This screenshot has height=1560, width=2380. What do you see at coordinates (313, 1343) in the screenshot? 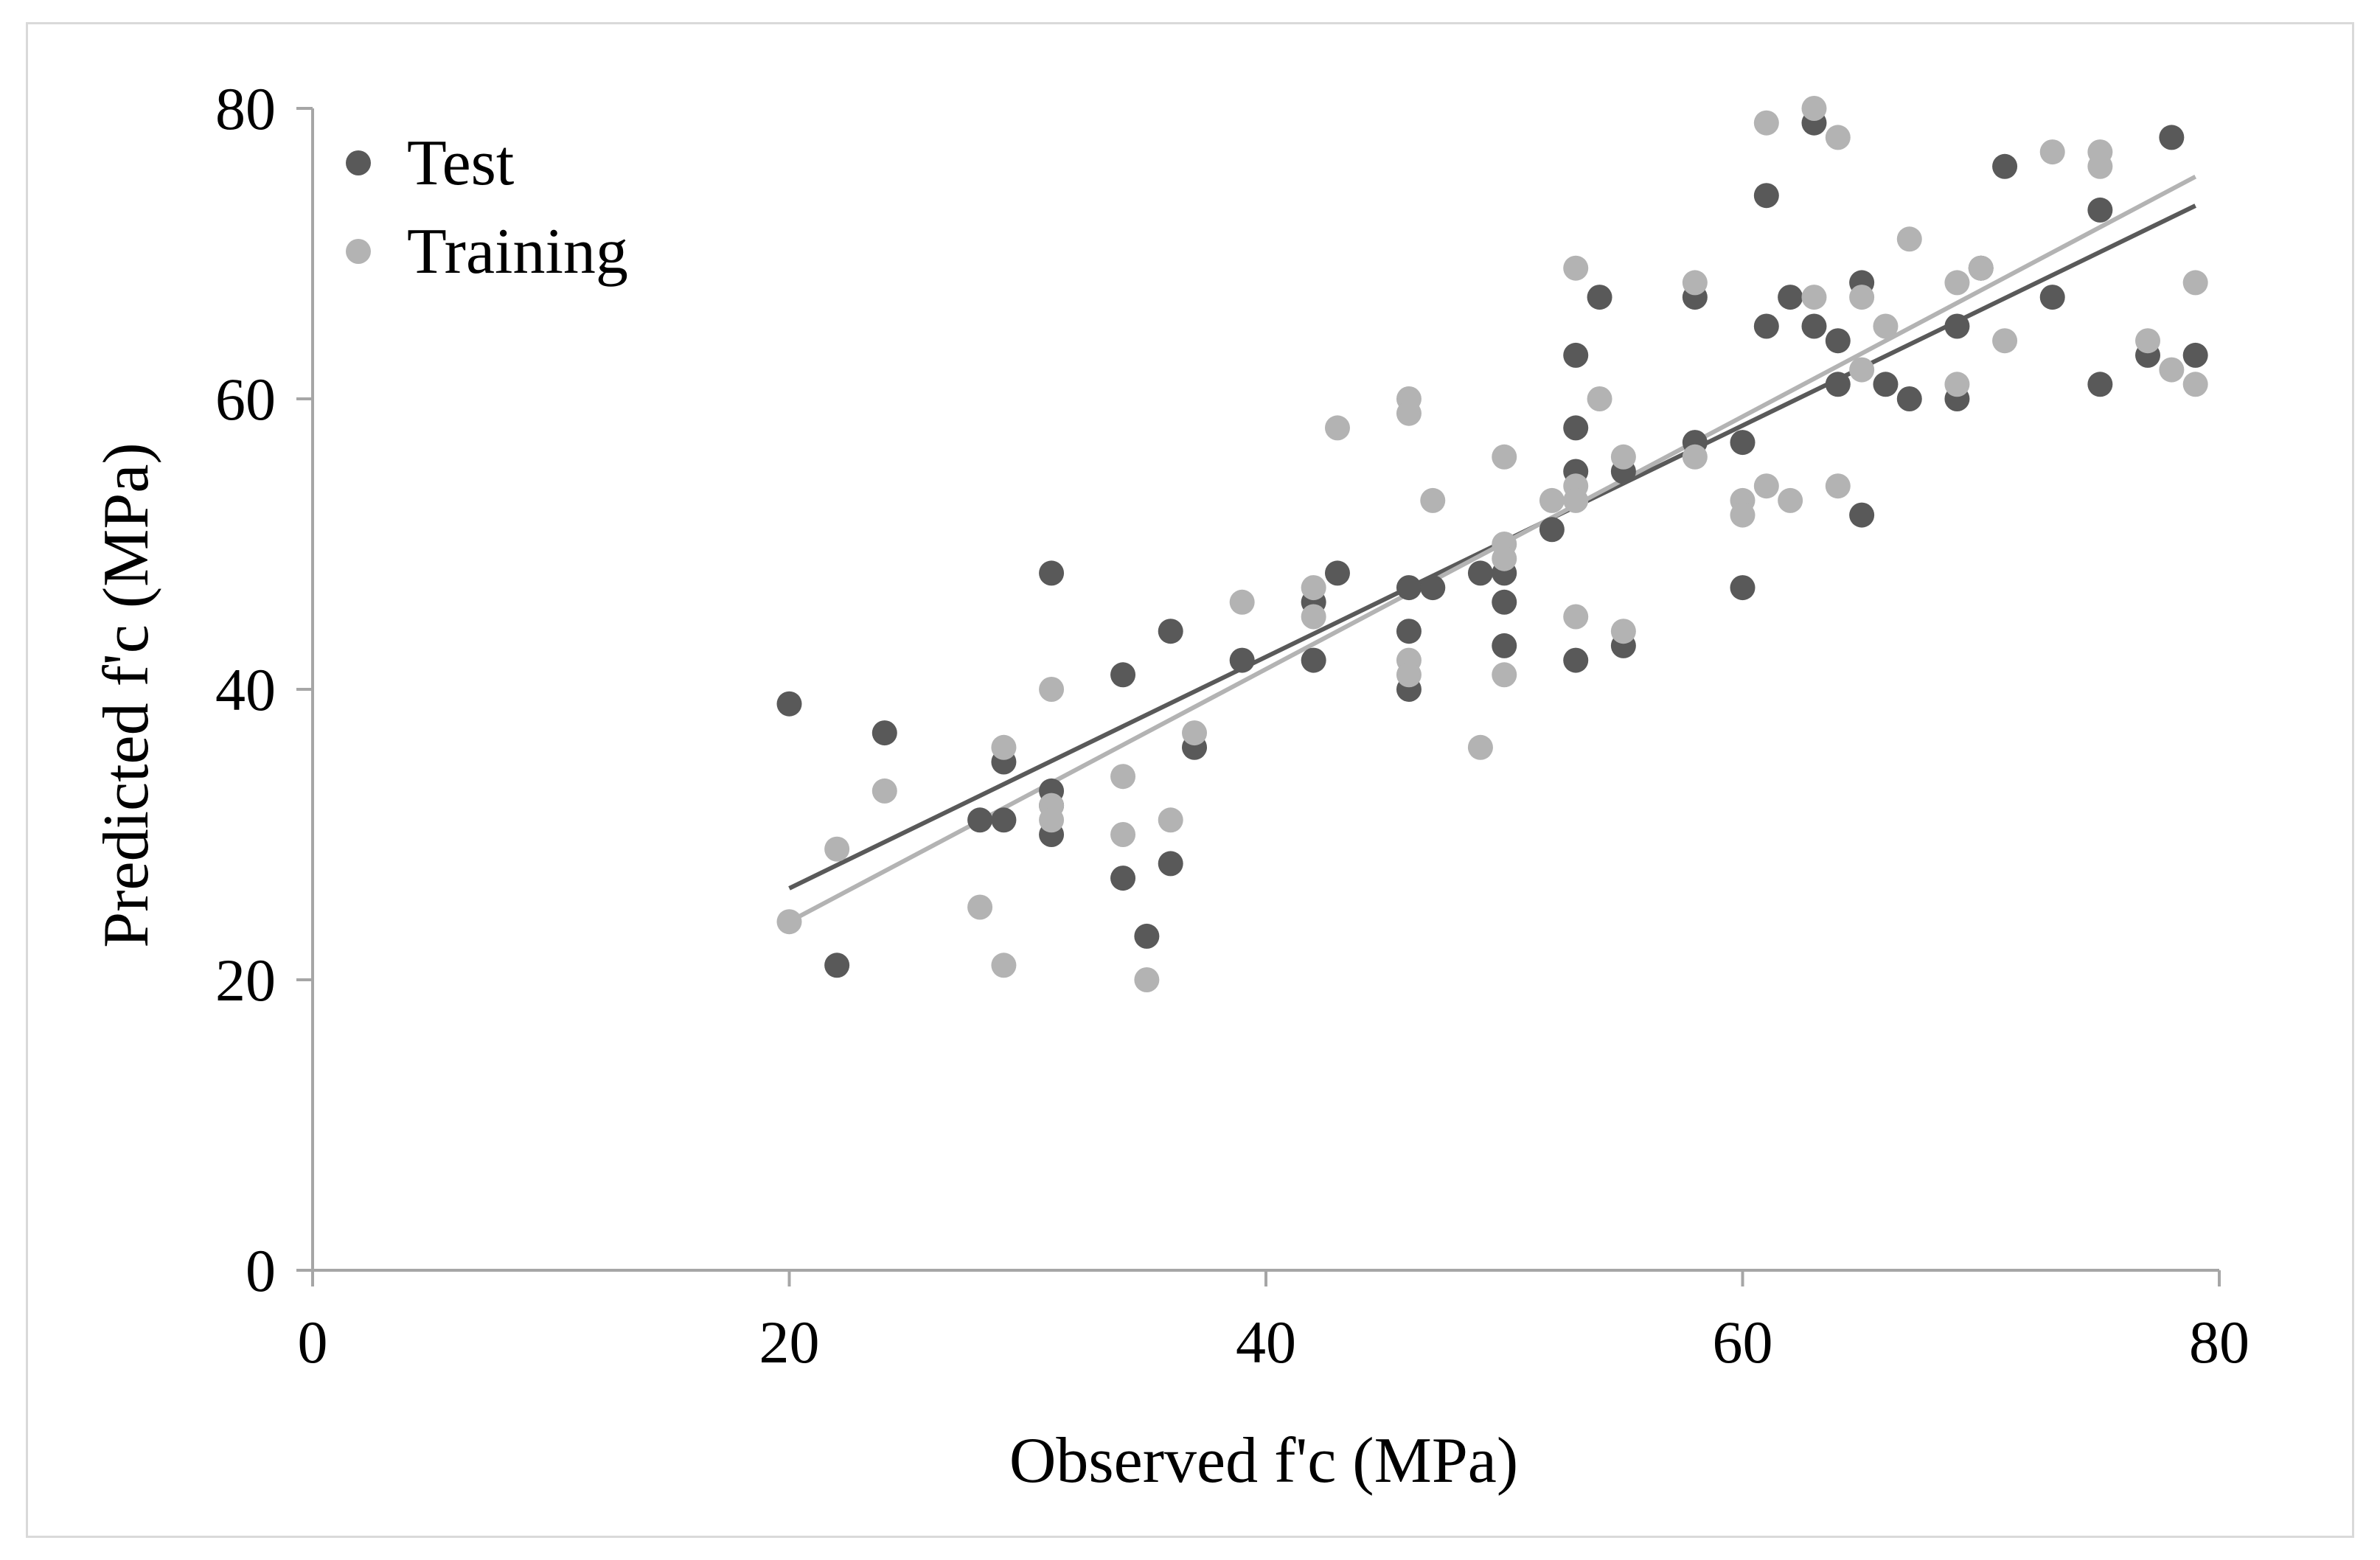
I see `x-tick-label: 0` at bounding box center [313, 1343].